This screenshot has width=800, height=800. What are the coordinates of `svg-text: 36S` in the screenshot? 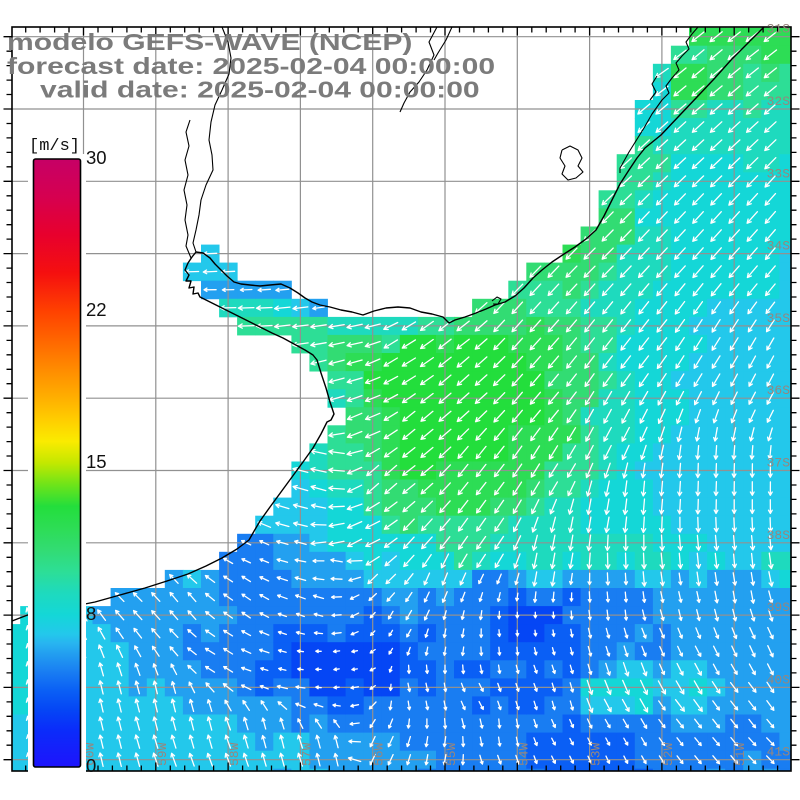 It's located at (779, 390).